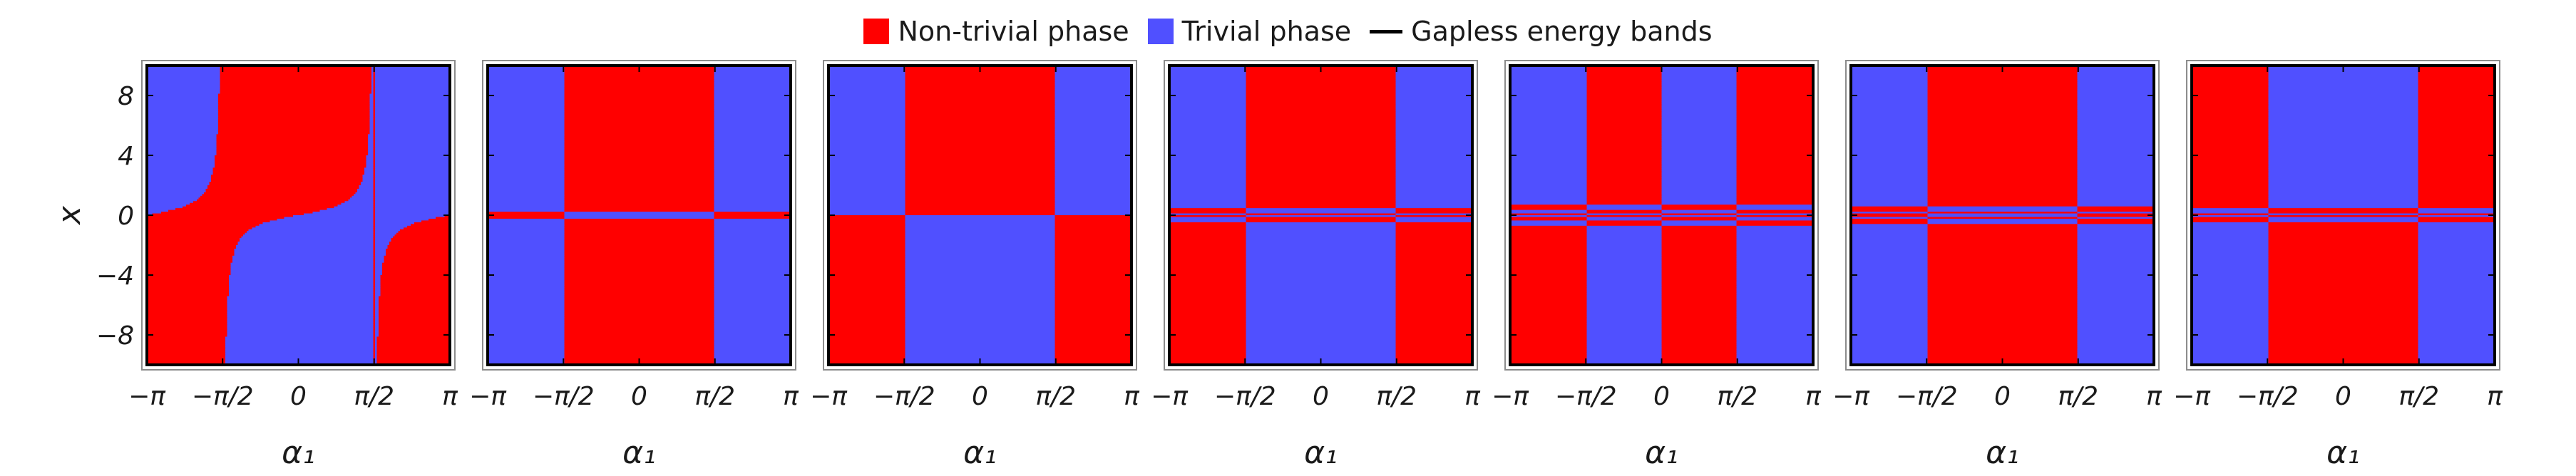  Describe the element at coordinates (2343, 453) in the screenshot. I see `x-axis-label: α₁` at that location.